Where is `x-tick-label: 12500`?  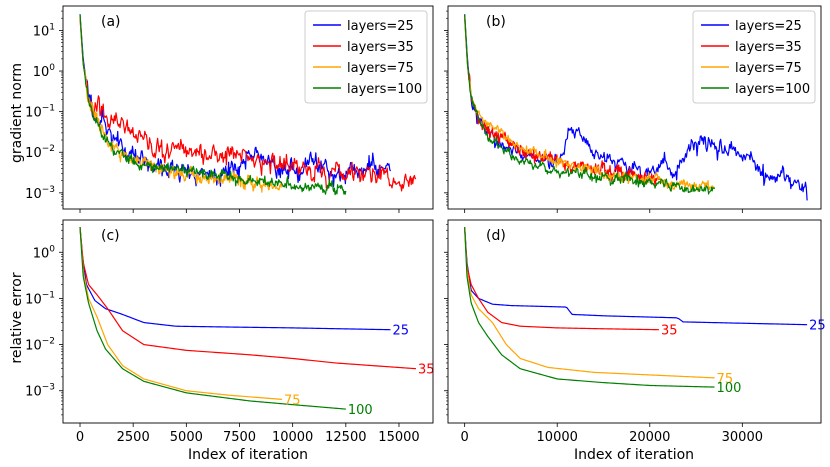
x-tick-label: 12500 is located at coordinates (345, 437).